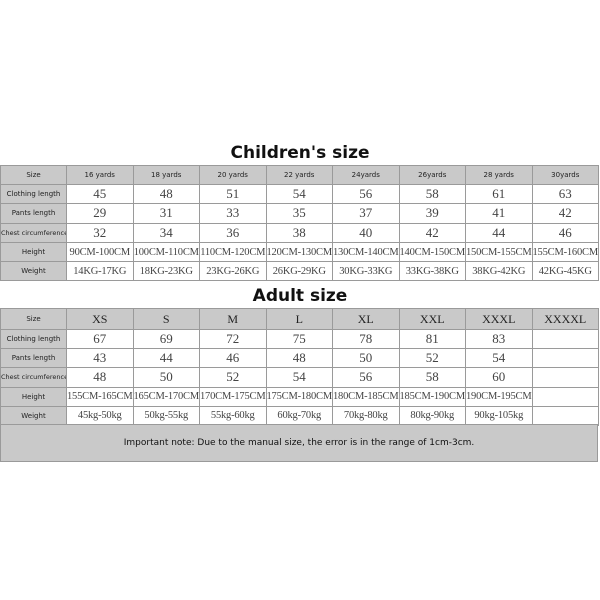 This screenshot has height=600, width=600. Describe the element at coordinates (432, 175) in the screenshot. I see `size-column-header: 26yards` at that location.